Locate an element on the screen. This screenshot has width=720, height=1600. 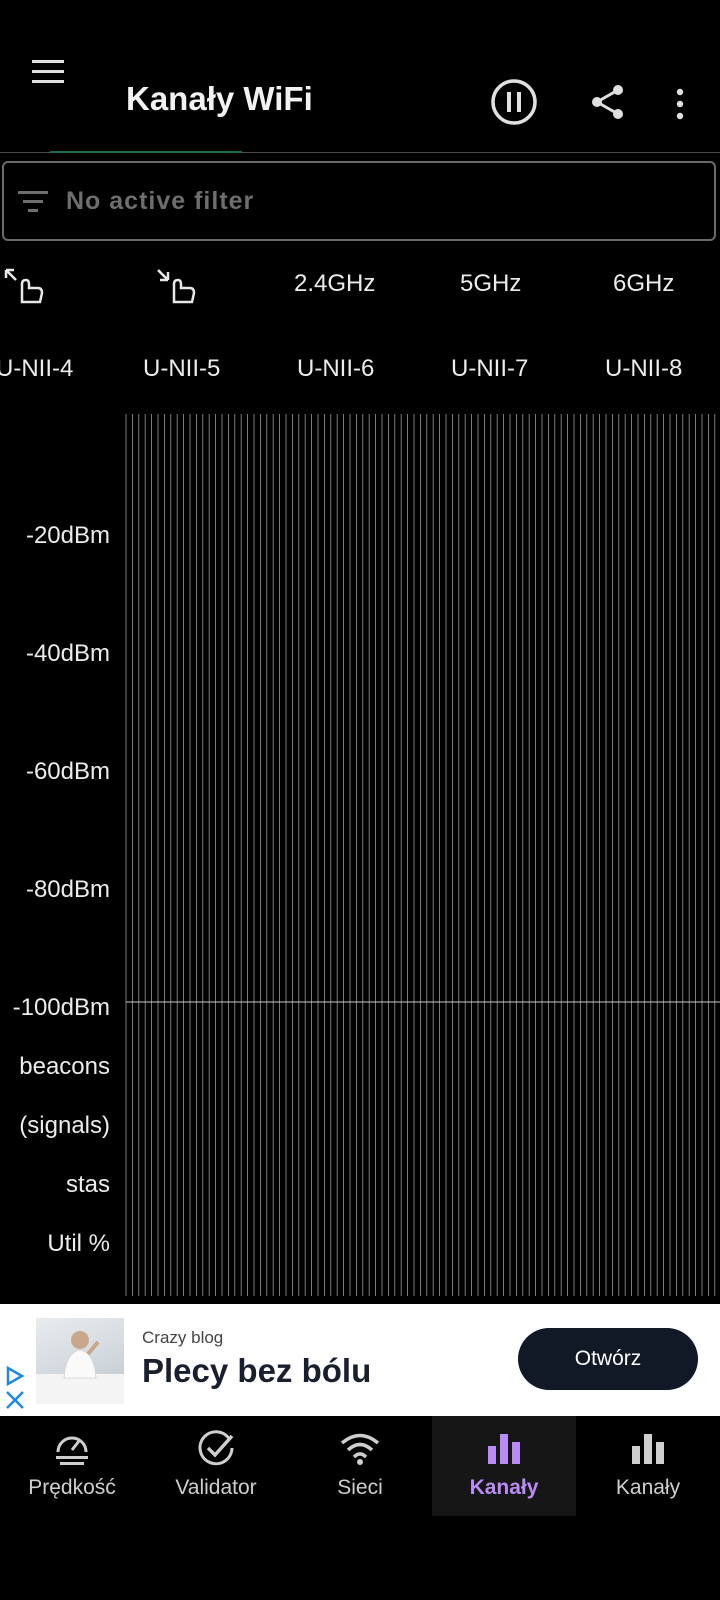
ad-choices-icon is located at coordinates (15, 1387).